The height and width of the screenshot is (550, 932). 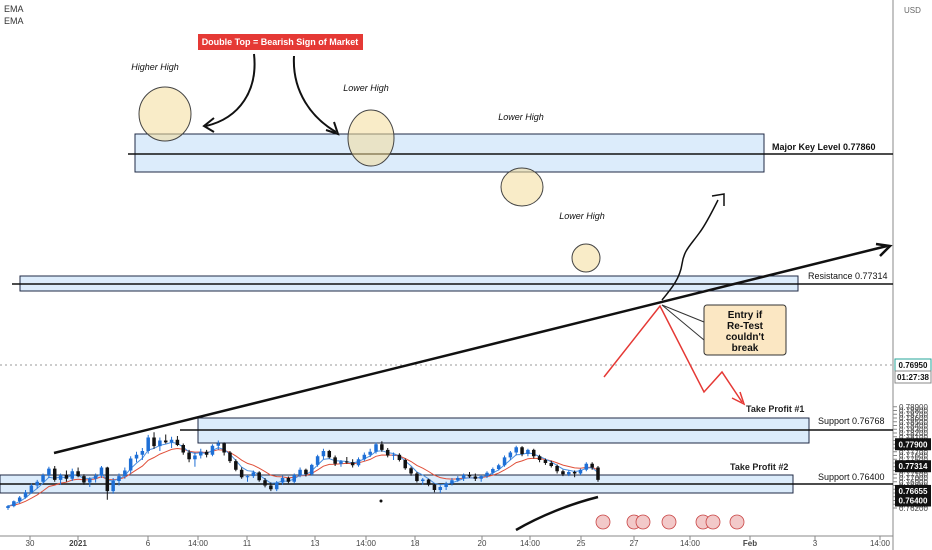 I want to click on y-tick-label: 0.78100, so click(x=913, y=437).